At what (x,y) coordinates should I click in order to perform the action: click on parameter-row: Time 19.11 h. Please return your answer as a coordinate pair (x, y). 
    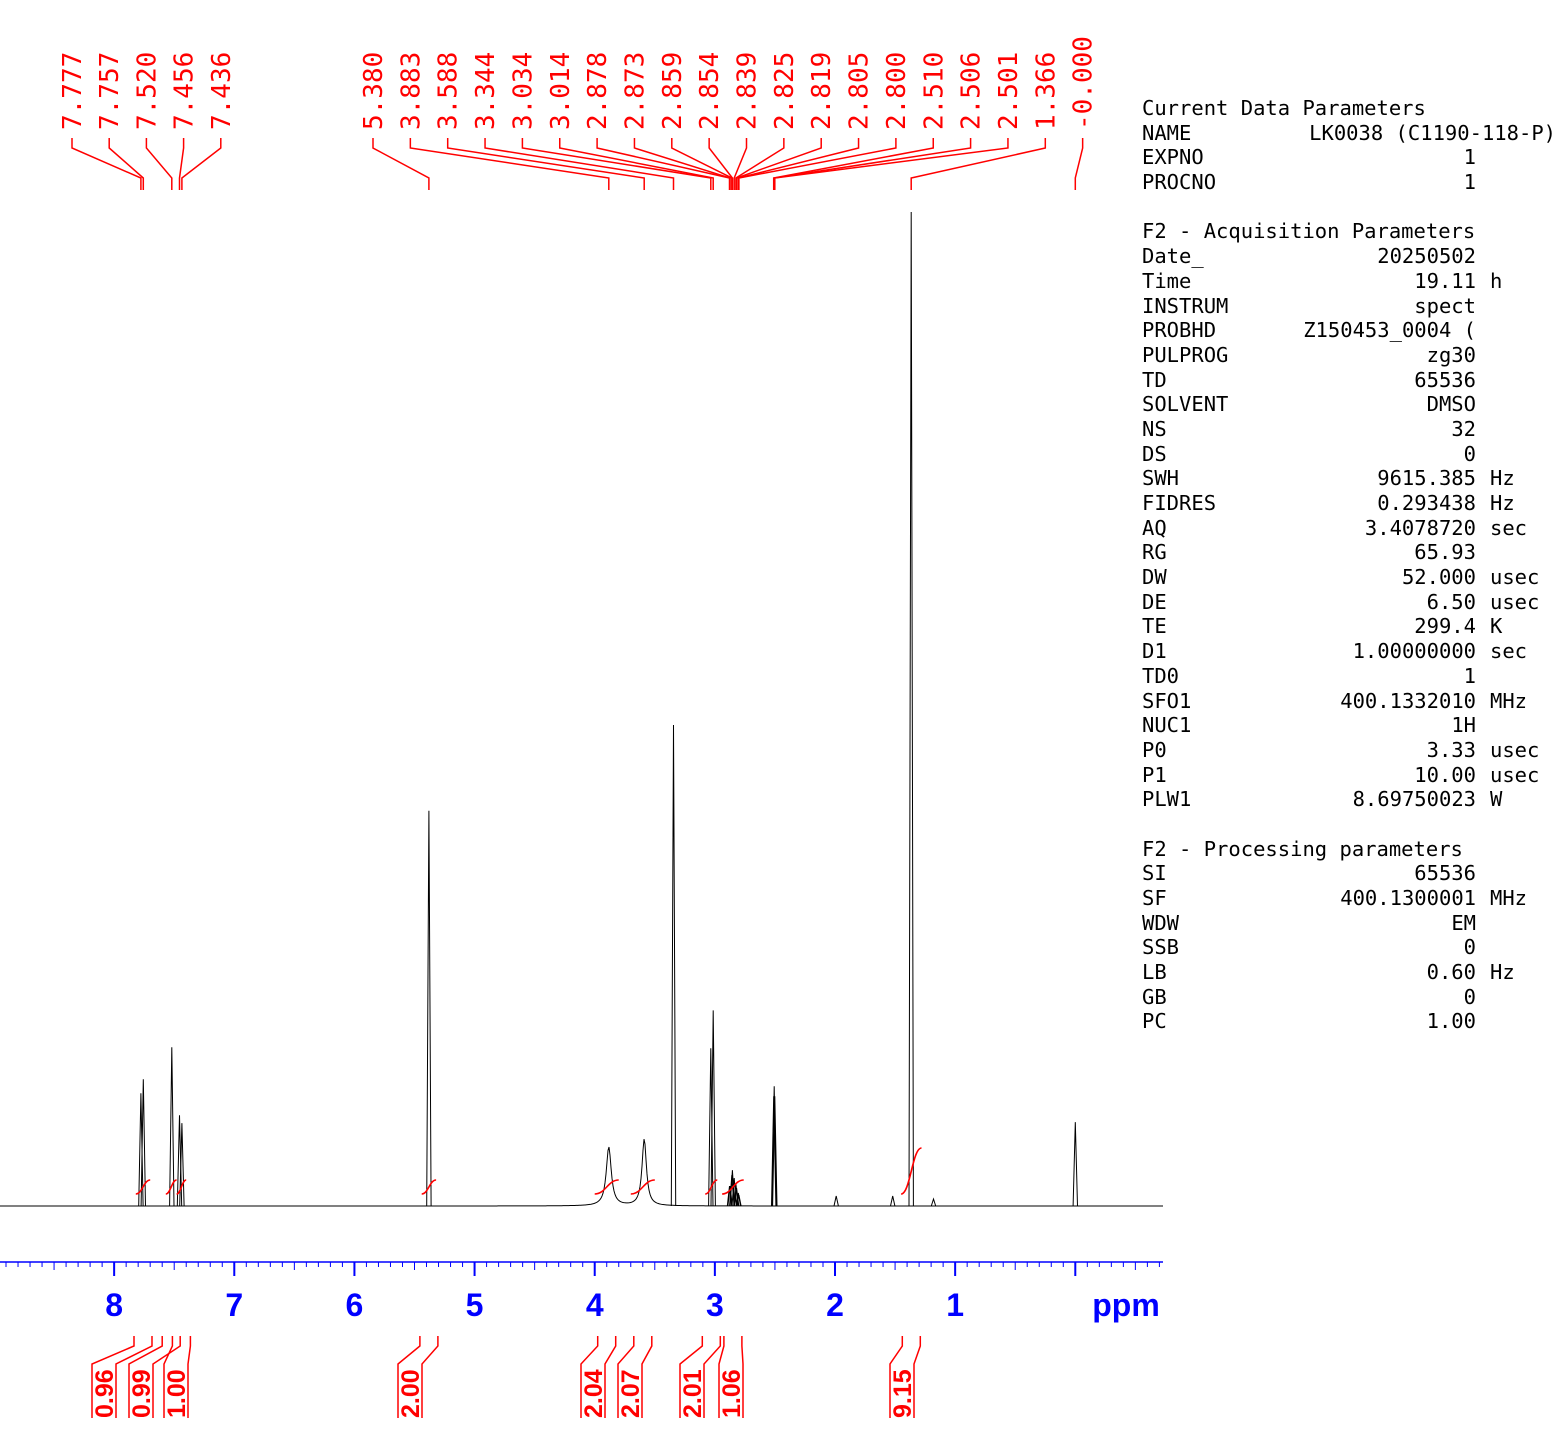
    Looking at the image, I should click on (1352, 281).